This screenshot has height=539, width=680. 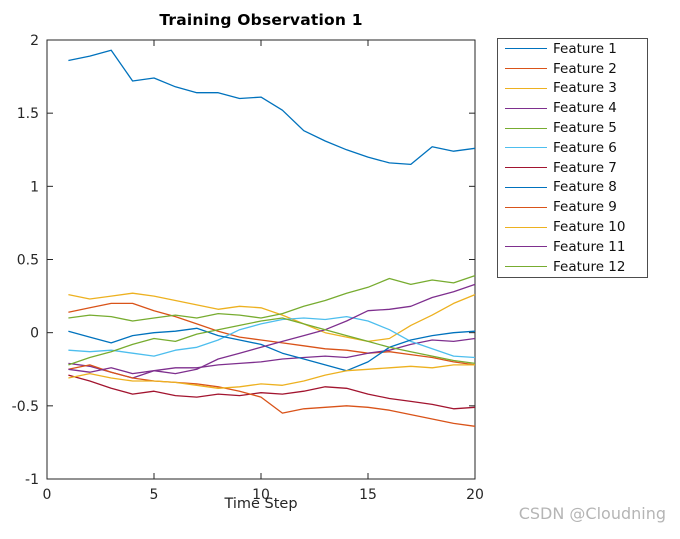 I want to click on y-tick-label: 1.5, so click(x=28, y=114).